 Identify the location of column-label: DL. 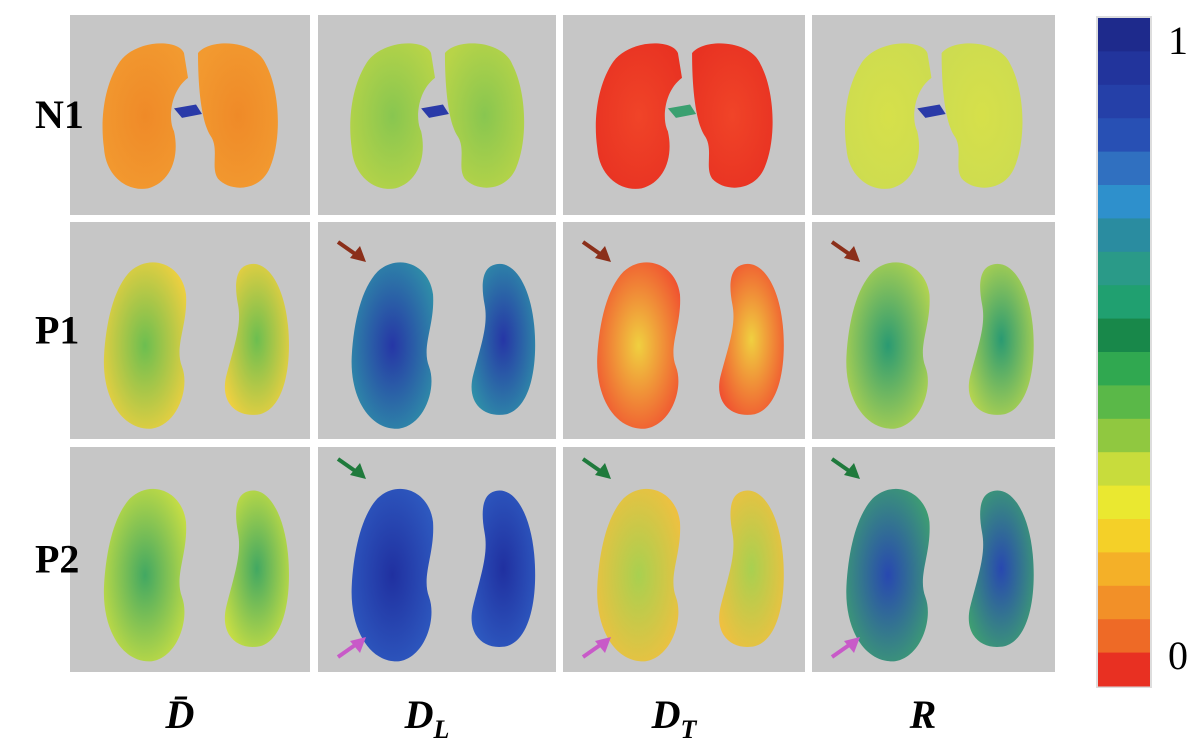
(427, 718).